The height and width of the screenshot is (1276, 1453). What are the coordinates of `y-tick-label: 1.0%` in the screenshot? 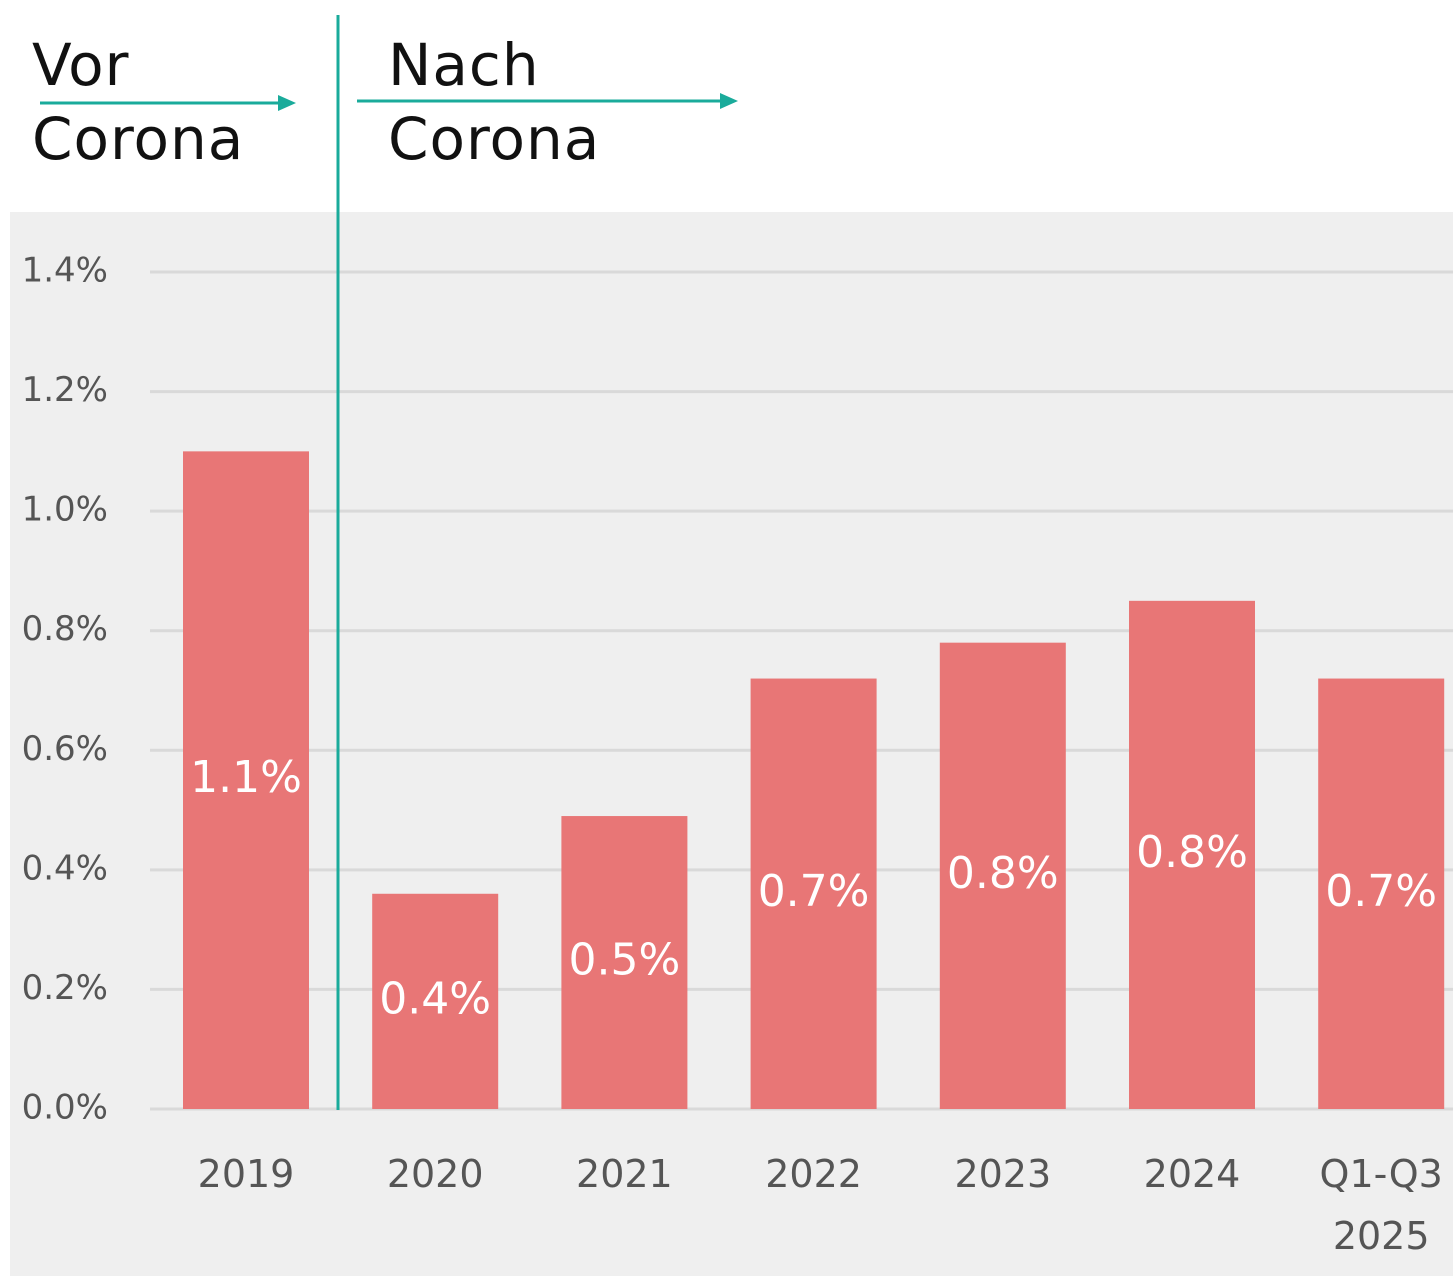 It's located at (65, 510).